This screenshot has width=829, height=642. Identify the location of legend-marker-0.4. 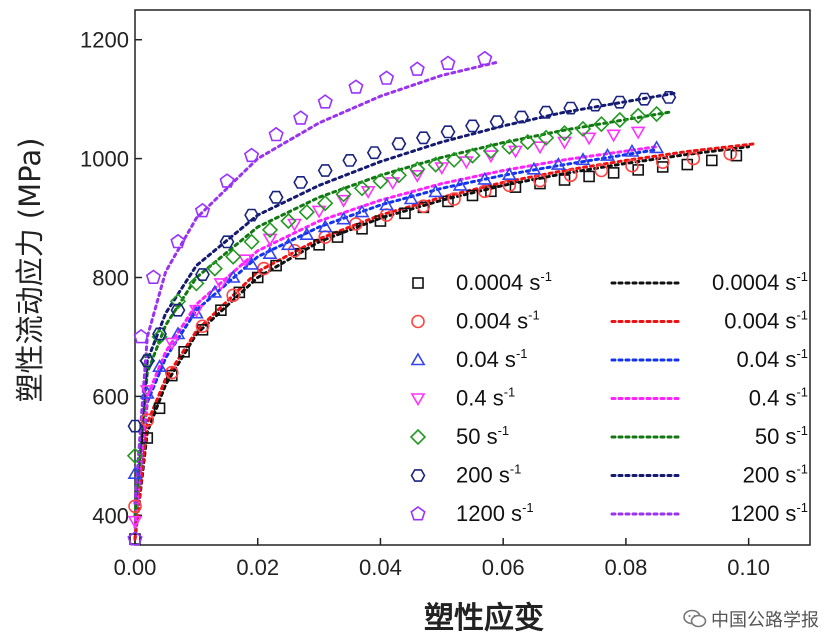
(418, 400).